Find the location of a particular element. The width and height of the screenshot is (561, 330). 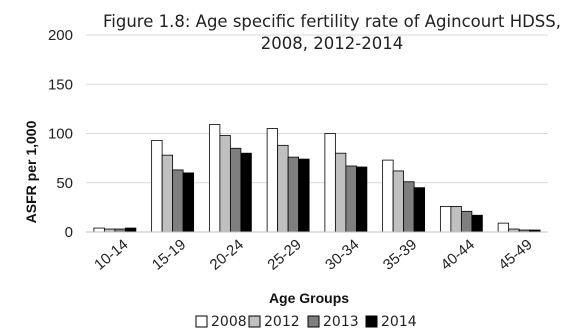

y-tick-label: 50 is located at coordinates (64, 183).